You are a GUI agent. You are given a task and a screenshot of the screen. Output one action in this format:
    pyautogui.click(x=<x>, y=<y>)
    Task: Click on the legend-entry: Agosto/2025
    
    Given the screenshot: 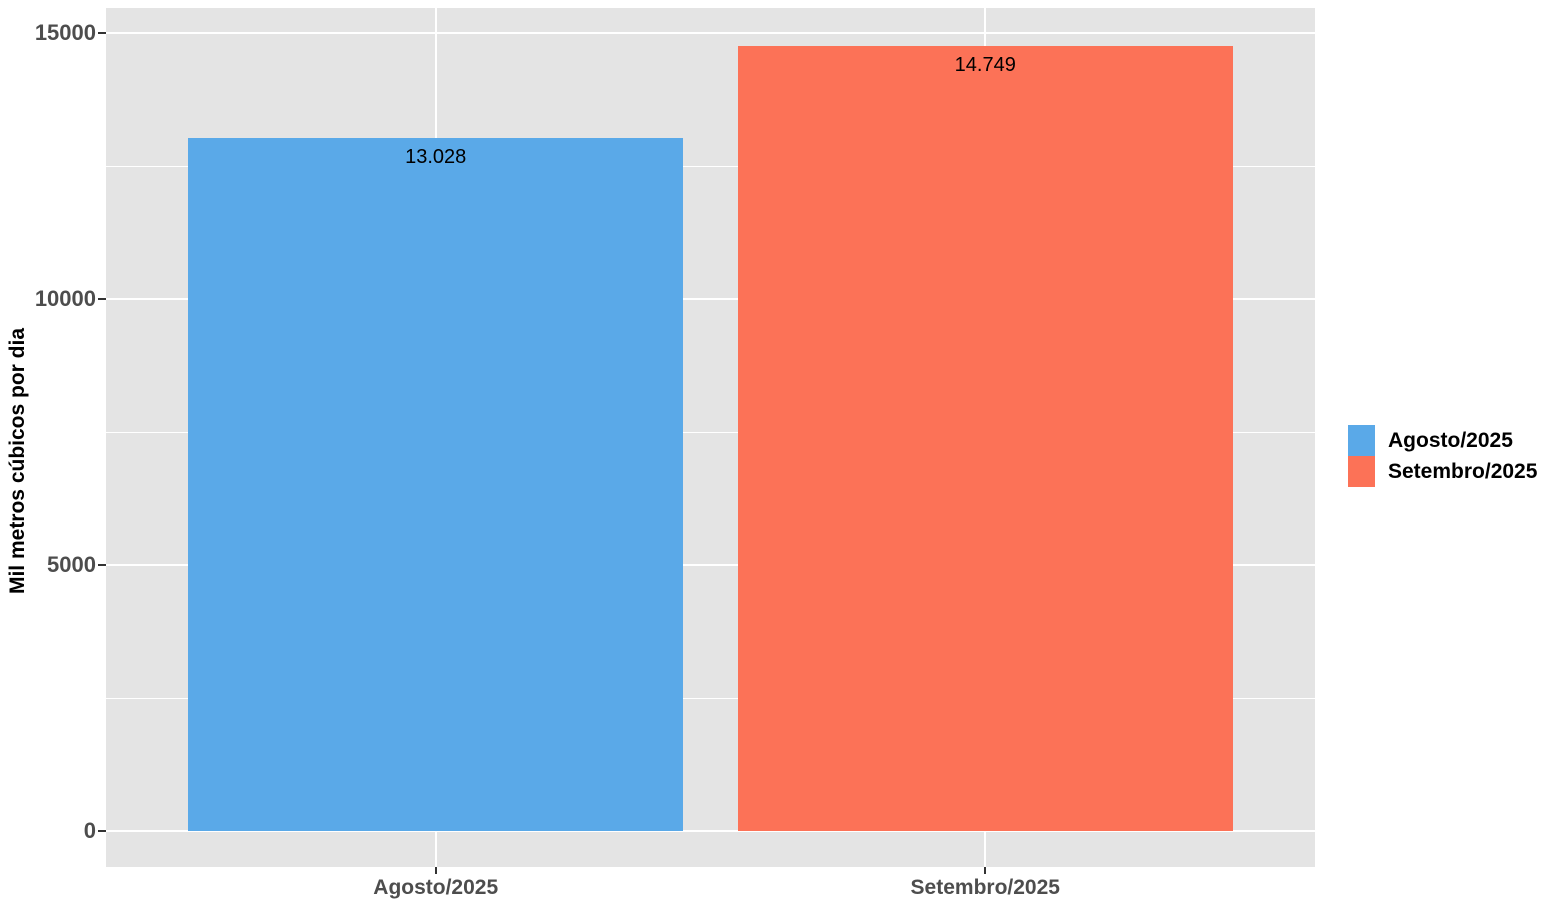 What is the action you would take?
    pyautogui.click(x=1442, y=440)
    